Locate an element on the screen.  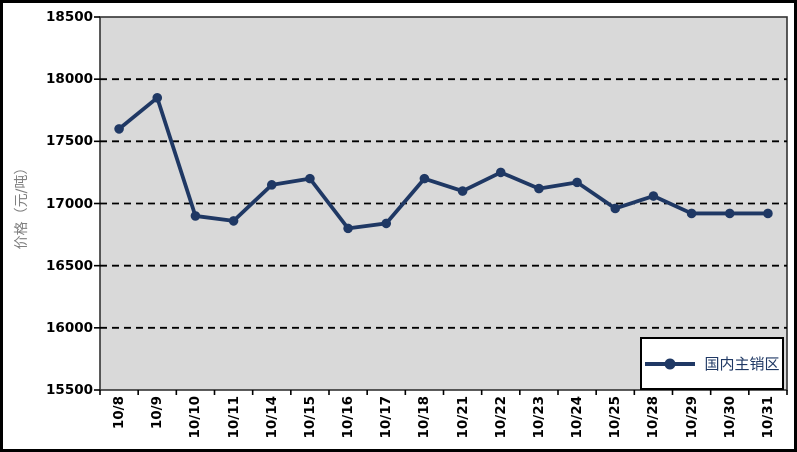
x-tick-label: 10/17 is located at coordinates (386, 417).